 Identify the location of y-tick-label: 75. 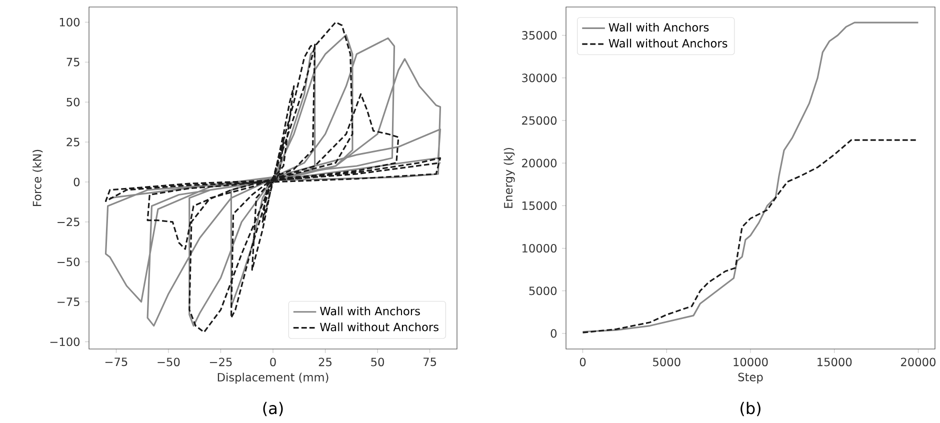
(73, 62).